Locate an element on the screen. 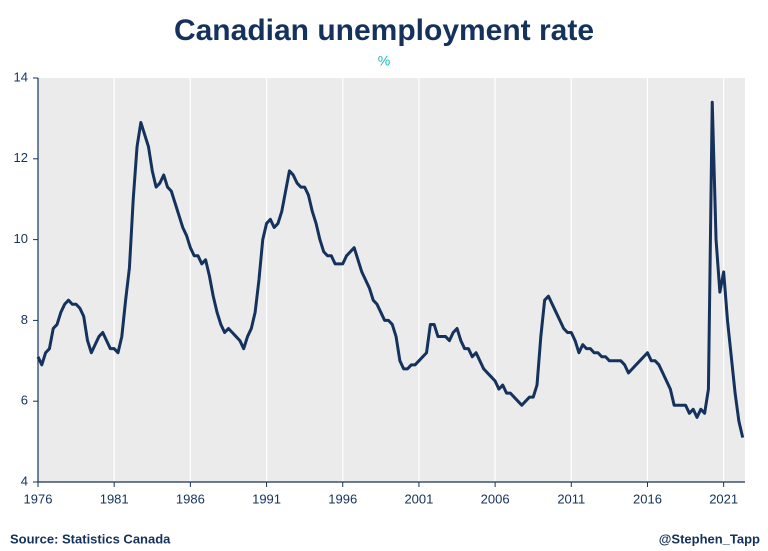 The height and width of the screenshot is (551, 768). x-tick-label: 2011 is located at coordinates (571, 498).